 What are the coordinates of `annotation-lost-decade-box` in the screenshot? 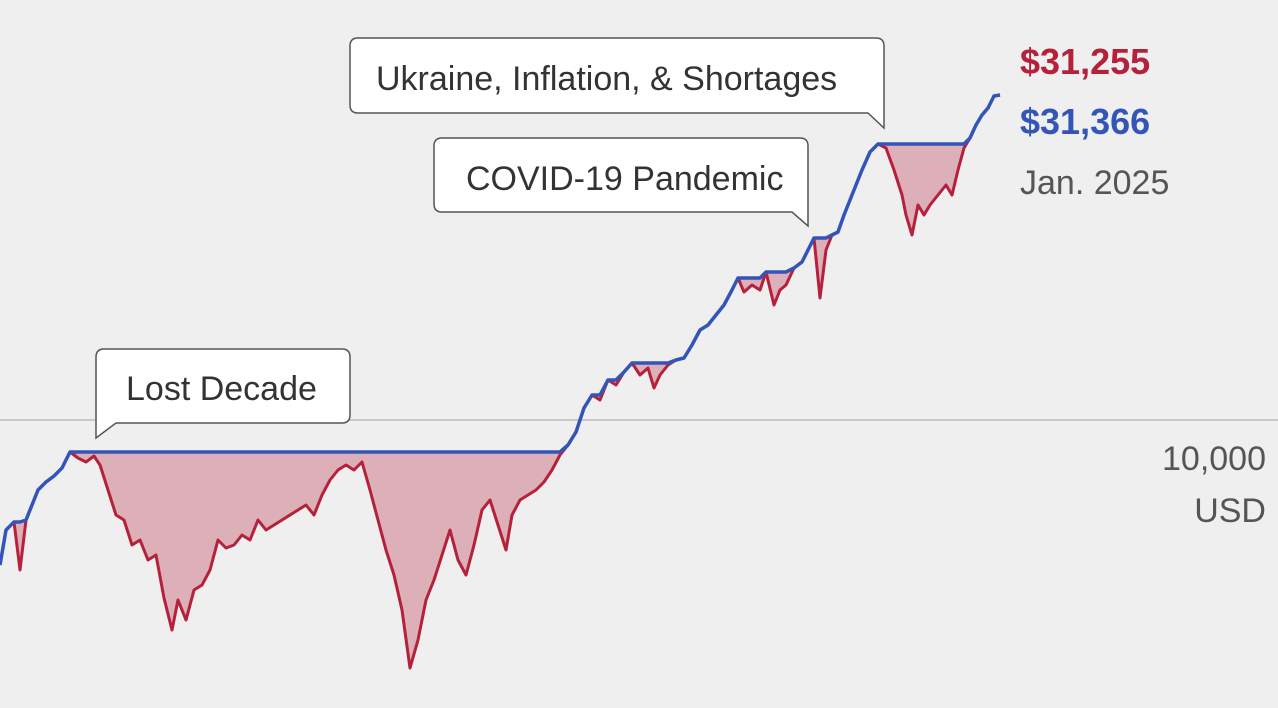 It's located at (223, 394).